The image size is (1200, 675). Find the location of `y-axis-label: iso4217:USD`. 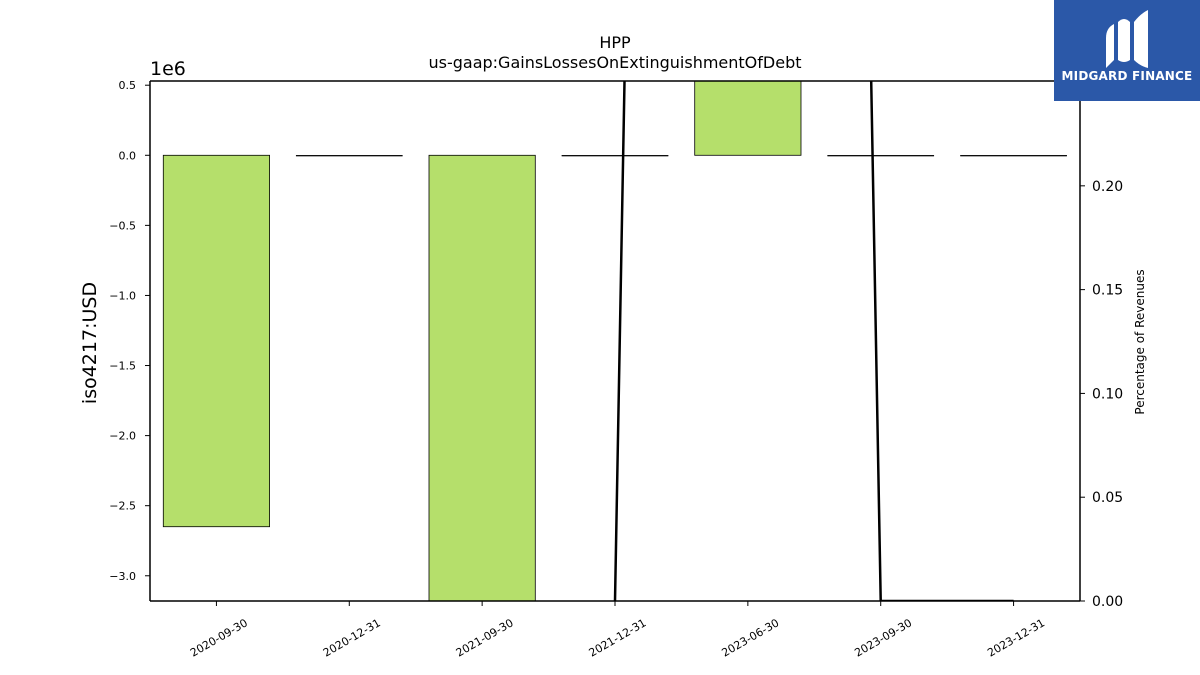

y-axis-label: iso4217:USD is located at coordinates (90, 343).